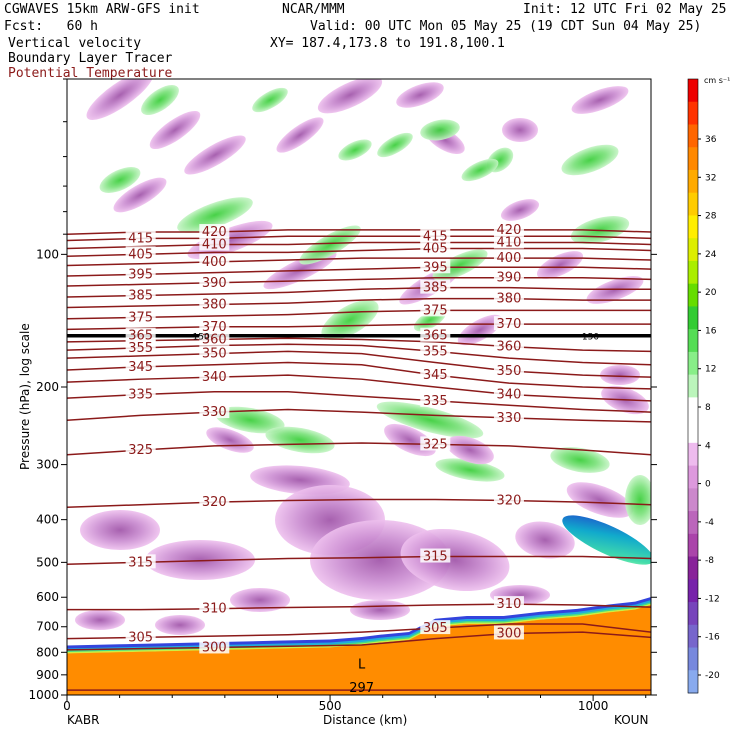 This screenshot has height=740, width=740. Describe the element at coordinates (509, 324) in the screenshot. I see `theta-label-370-6: 370` at that location.